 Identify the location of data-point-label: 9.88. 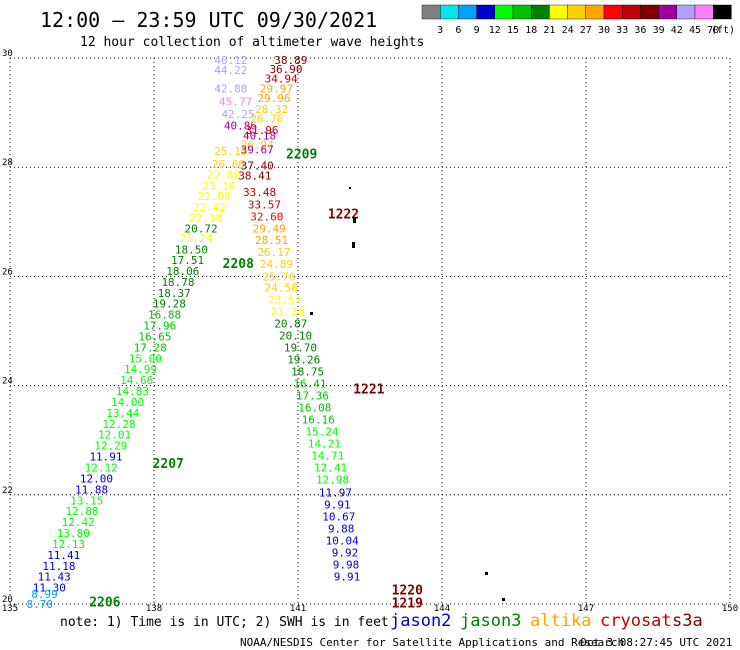
(341, 529).